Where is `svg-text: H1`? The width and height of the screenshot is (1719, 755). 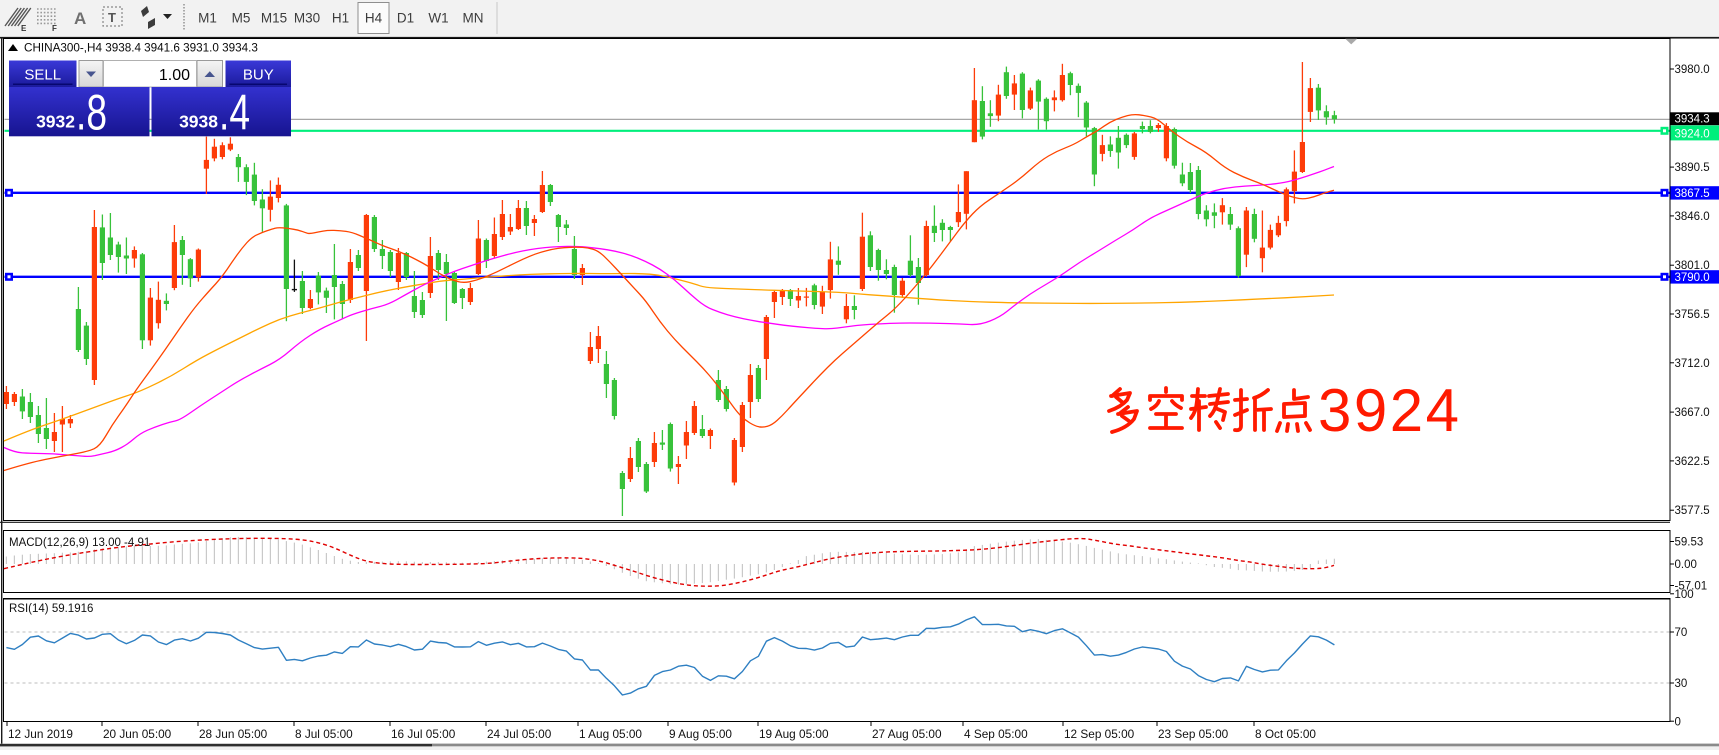
svg-text: H1 is located at coordinates (340, 18).